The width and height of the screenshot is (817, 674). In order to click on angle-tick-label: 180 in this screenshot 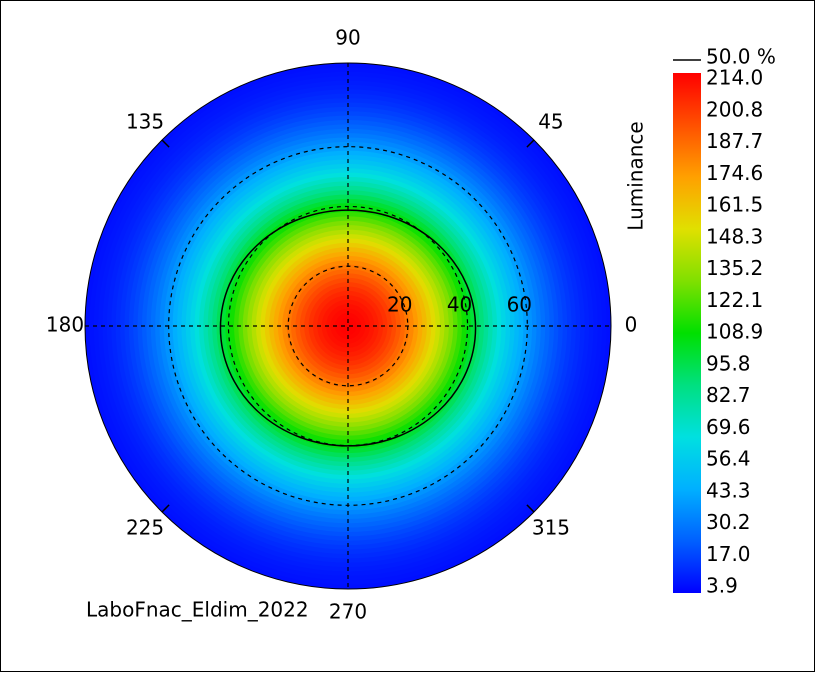, I will do `click(65, 325)`.